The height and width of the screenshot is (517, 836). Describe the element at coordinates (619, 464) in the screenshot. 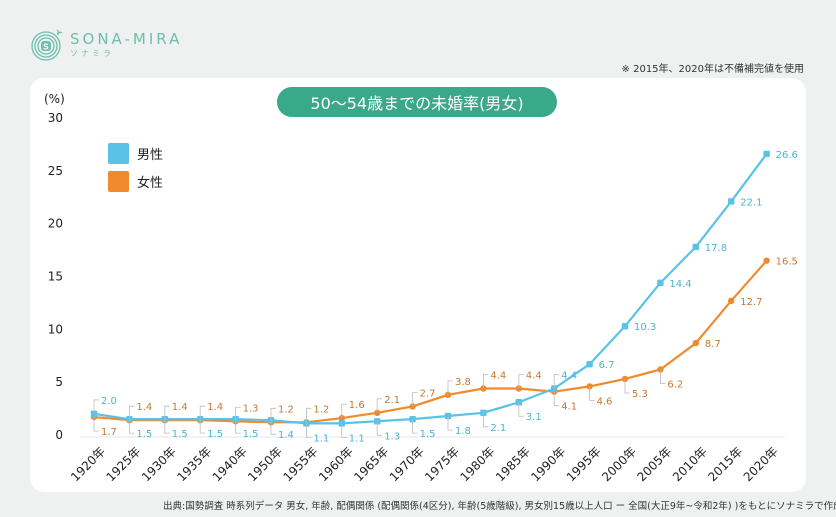

I see `x-tick-label: 2000年` at that location.